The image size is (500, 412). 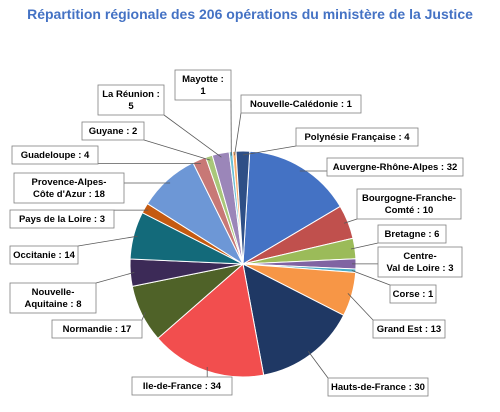 I want to click on slice-label: Guadeloupe : 4, so click(x=55, y=155).